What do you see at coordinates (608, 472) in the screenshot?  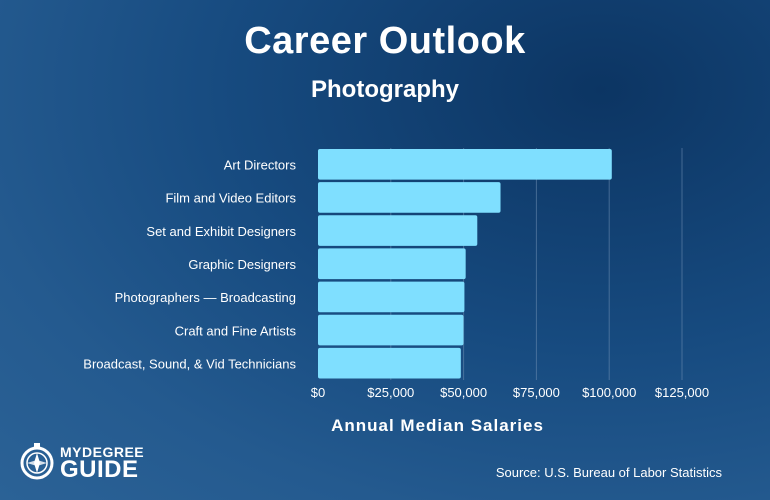 I see `source-note: Source: U.S. Bureau of Labor Statistics` at bounding box center [608, 472].